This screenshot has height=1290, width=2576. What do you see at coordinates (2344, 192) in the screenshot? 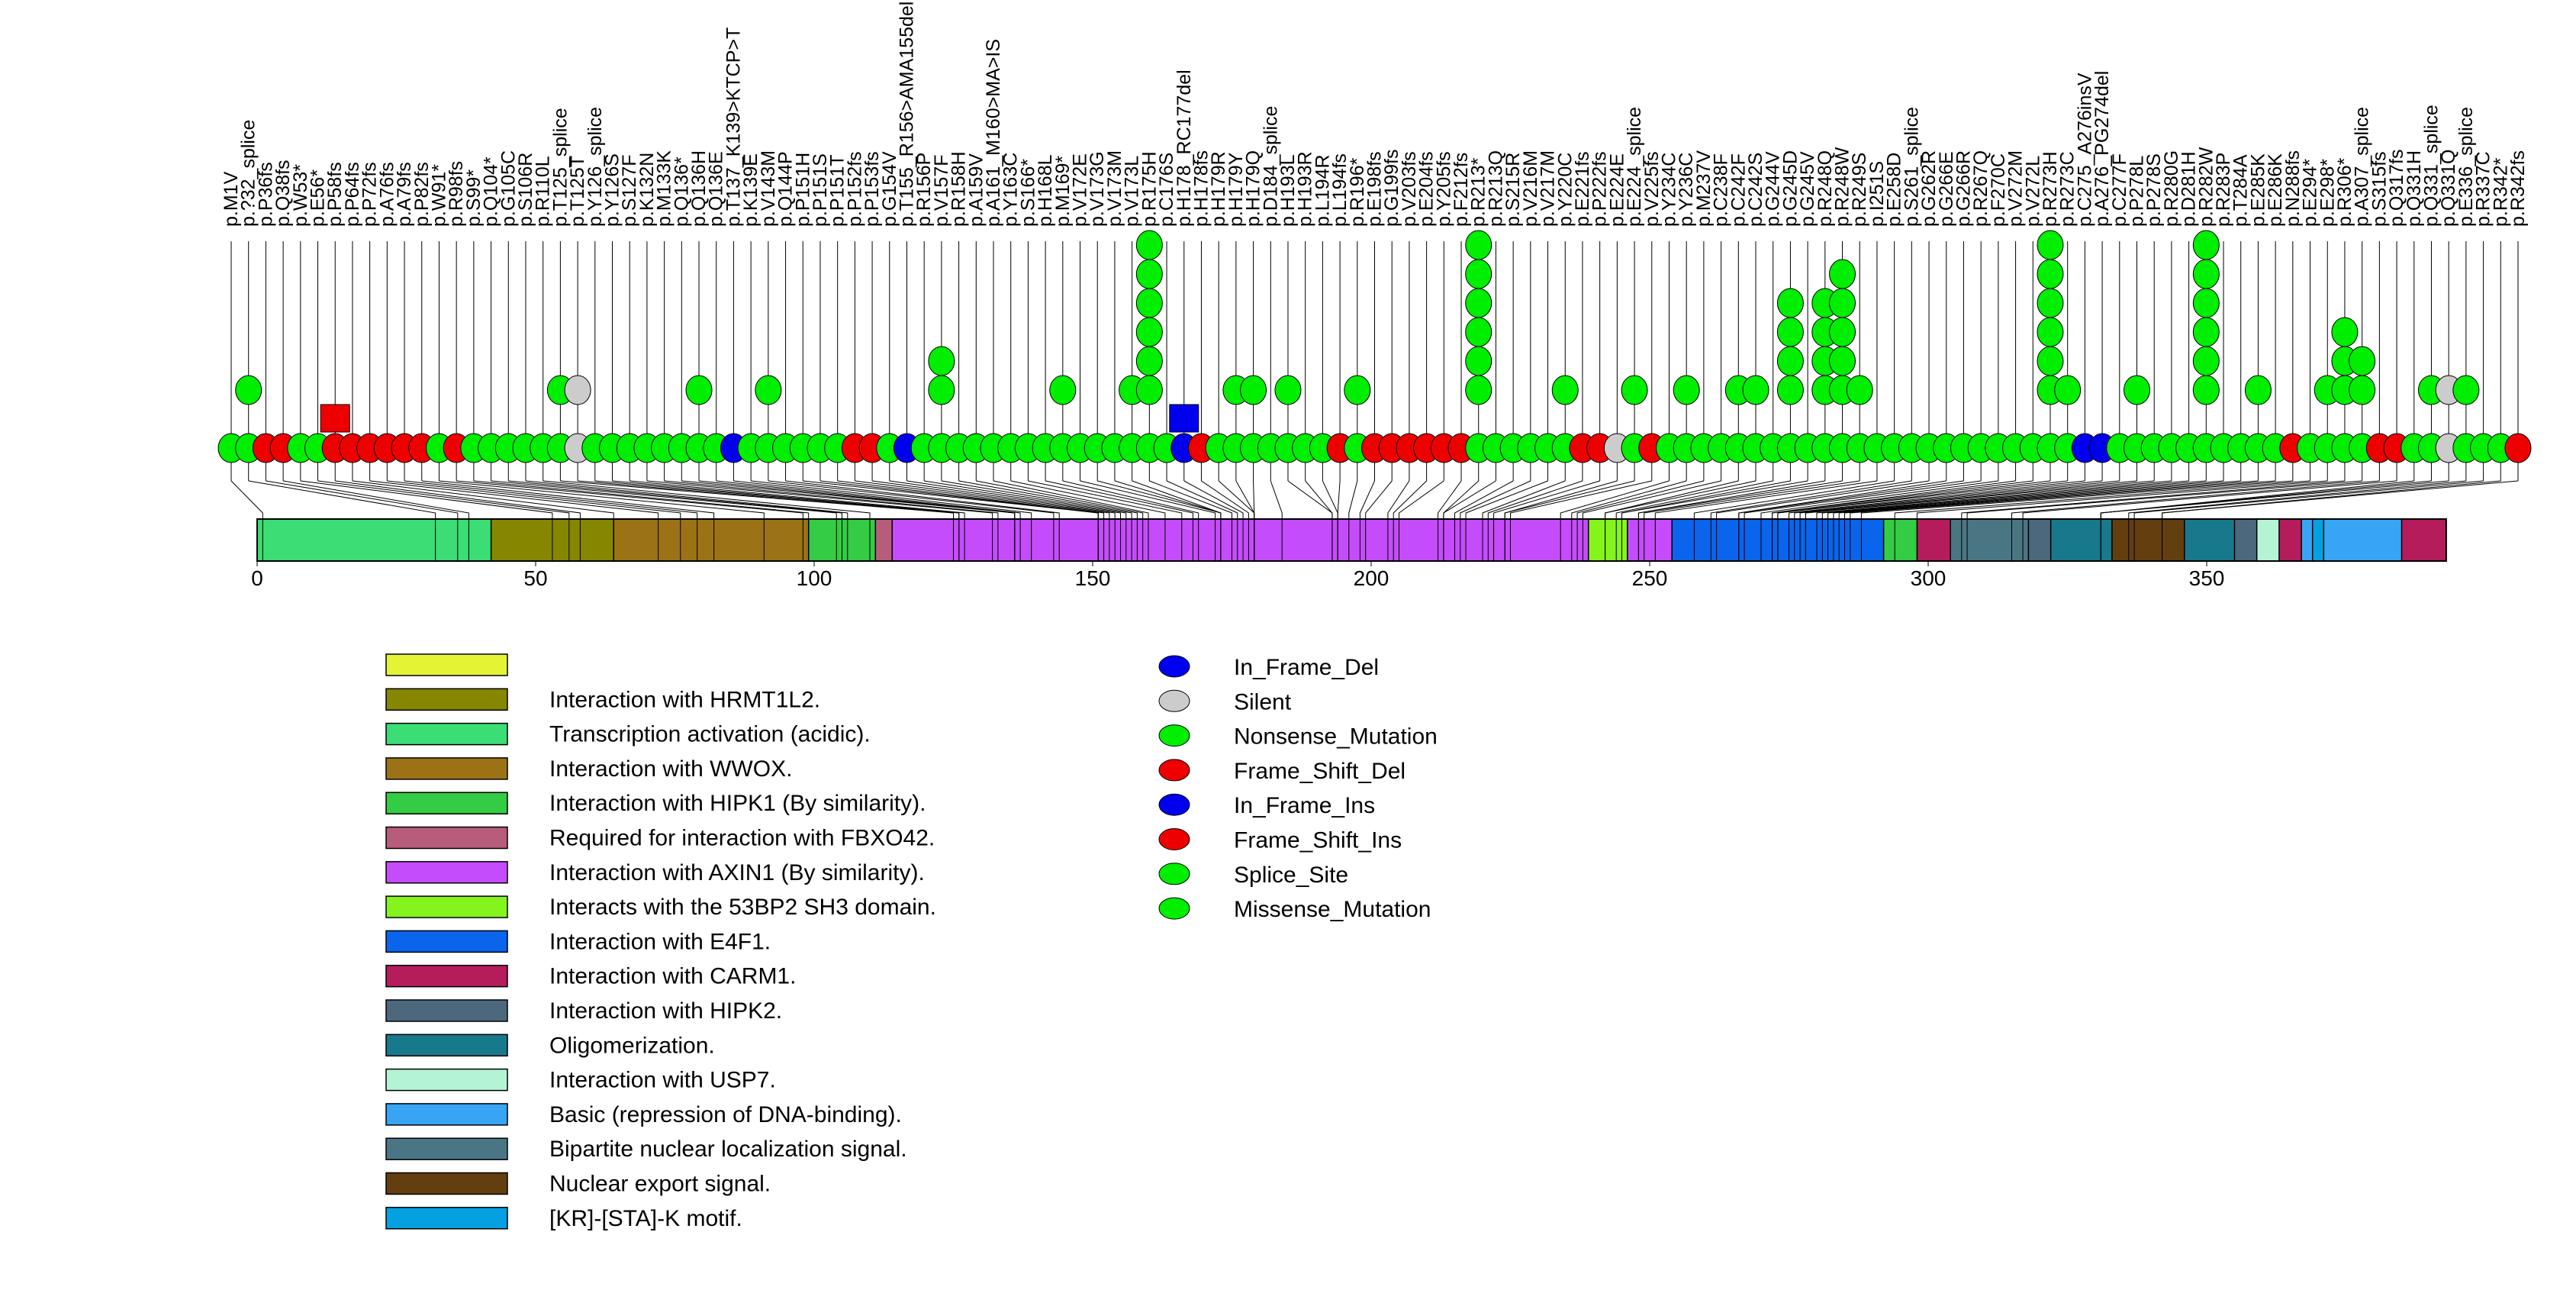
I see `mutation-label: p.R306*` at bounding box center [2344, 192].